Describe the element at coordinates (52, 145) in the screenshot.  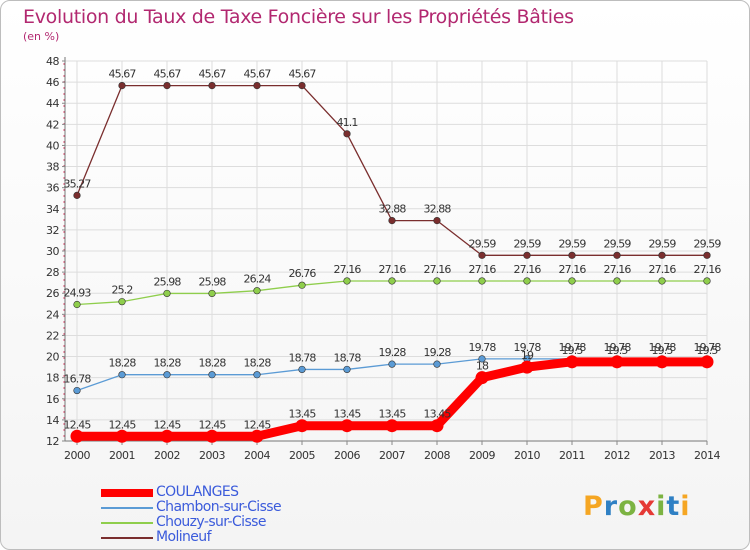
I see `y-tick-label: 40` at that location.